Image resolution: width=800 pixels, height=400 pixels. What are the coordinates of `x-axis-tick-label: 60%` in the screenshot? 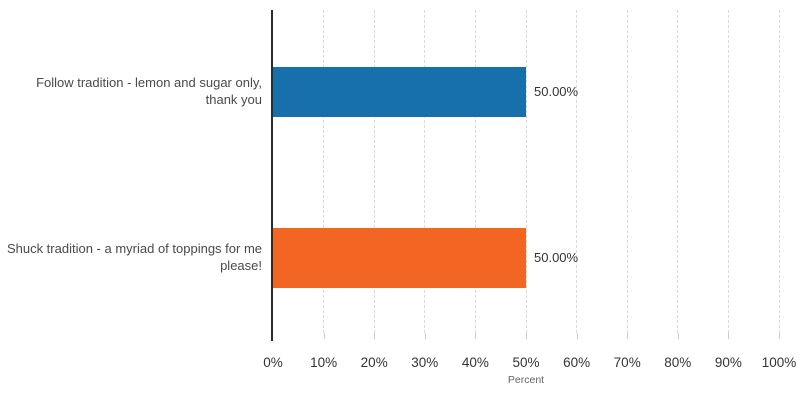 It's located at (577, 362).